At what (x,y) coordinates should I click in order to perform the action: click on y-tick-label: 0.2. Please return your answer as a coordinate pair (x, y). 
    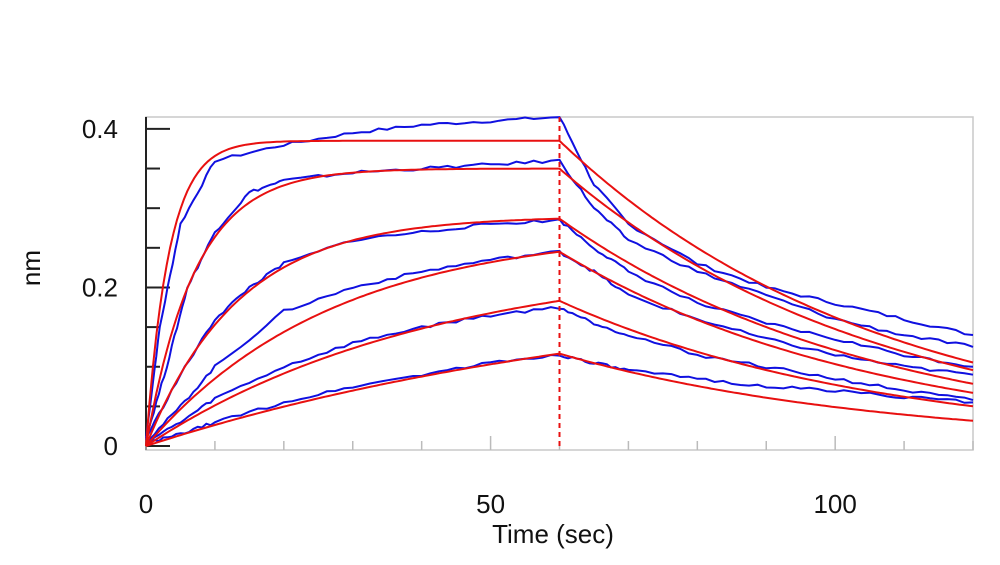
    Looking at the image, I should click on (100, 287).